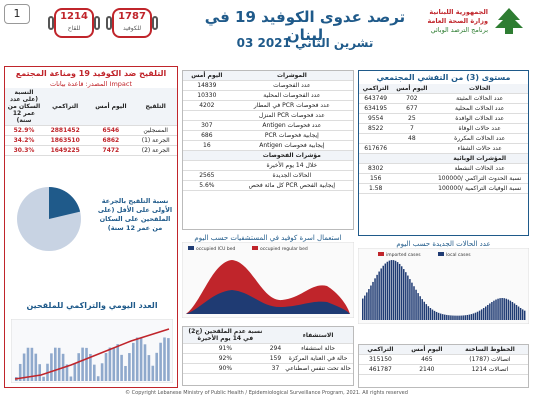 Image resolution: width=533 pixels, height=400 pixels. I want to click on vaccination-source: المصدر: قاعدة بيانات Impact, so click(91, 84).